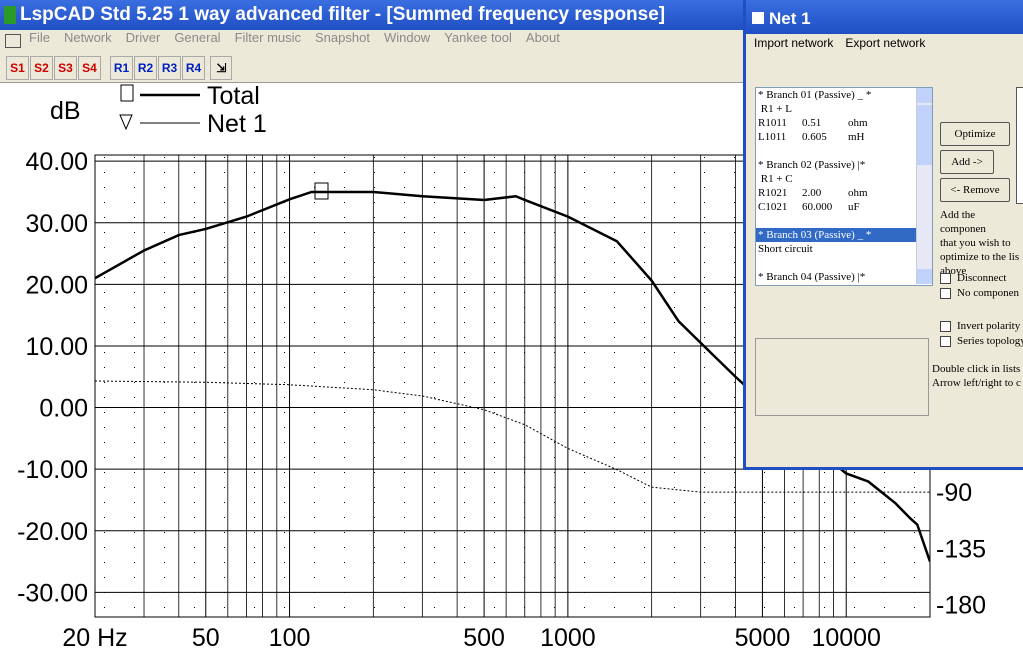 This screenshot has height=660, width=1023. I want to click on list-row: Short circuit, so click(844, 249).